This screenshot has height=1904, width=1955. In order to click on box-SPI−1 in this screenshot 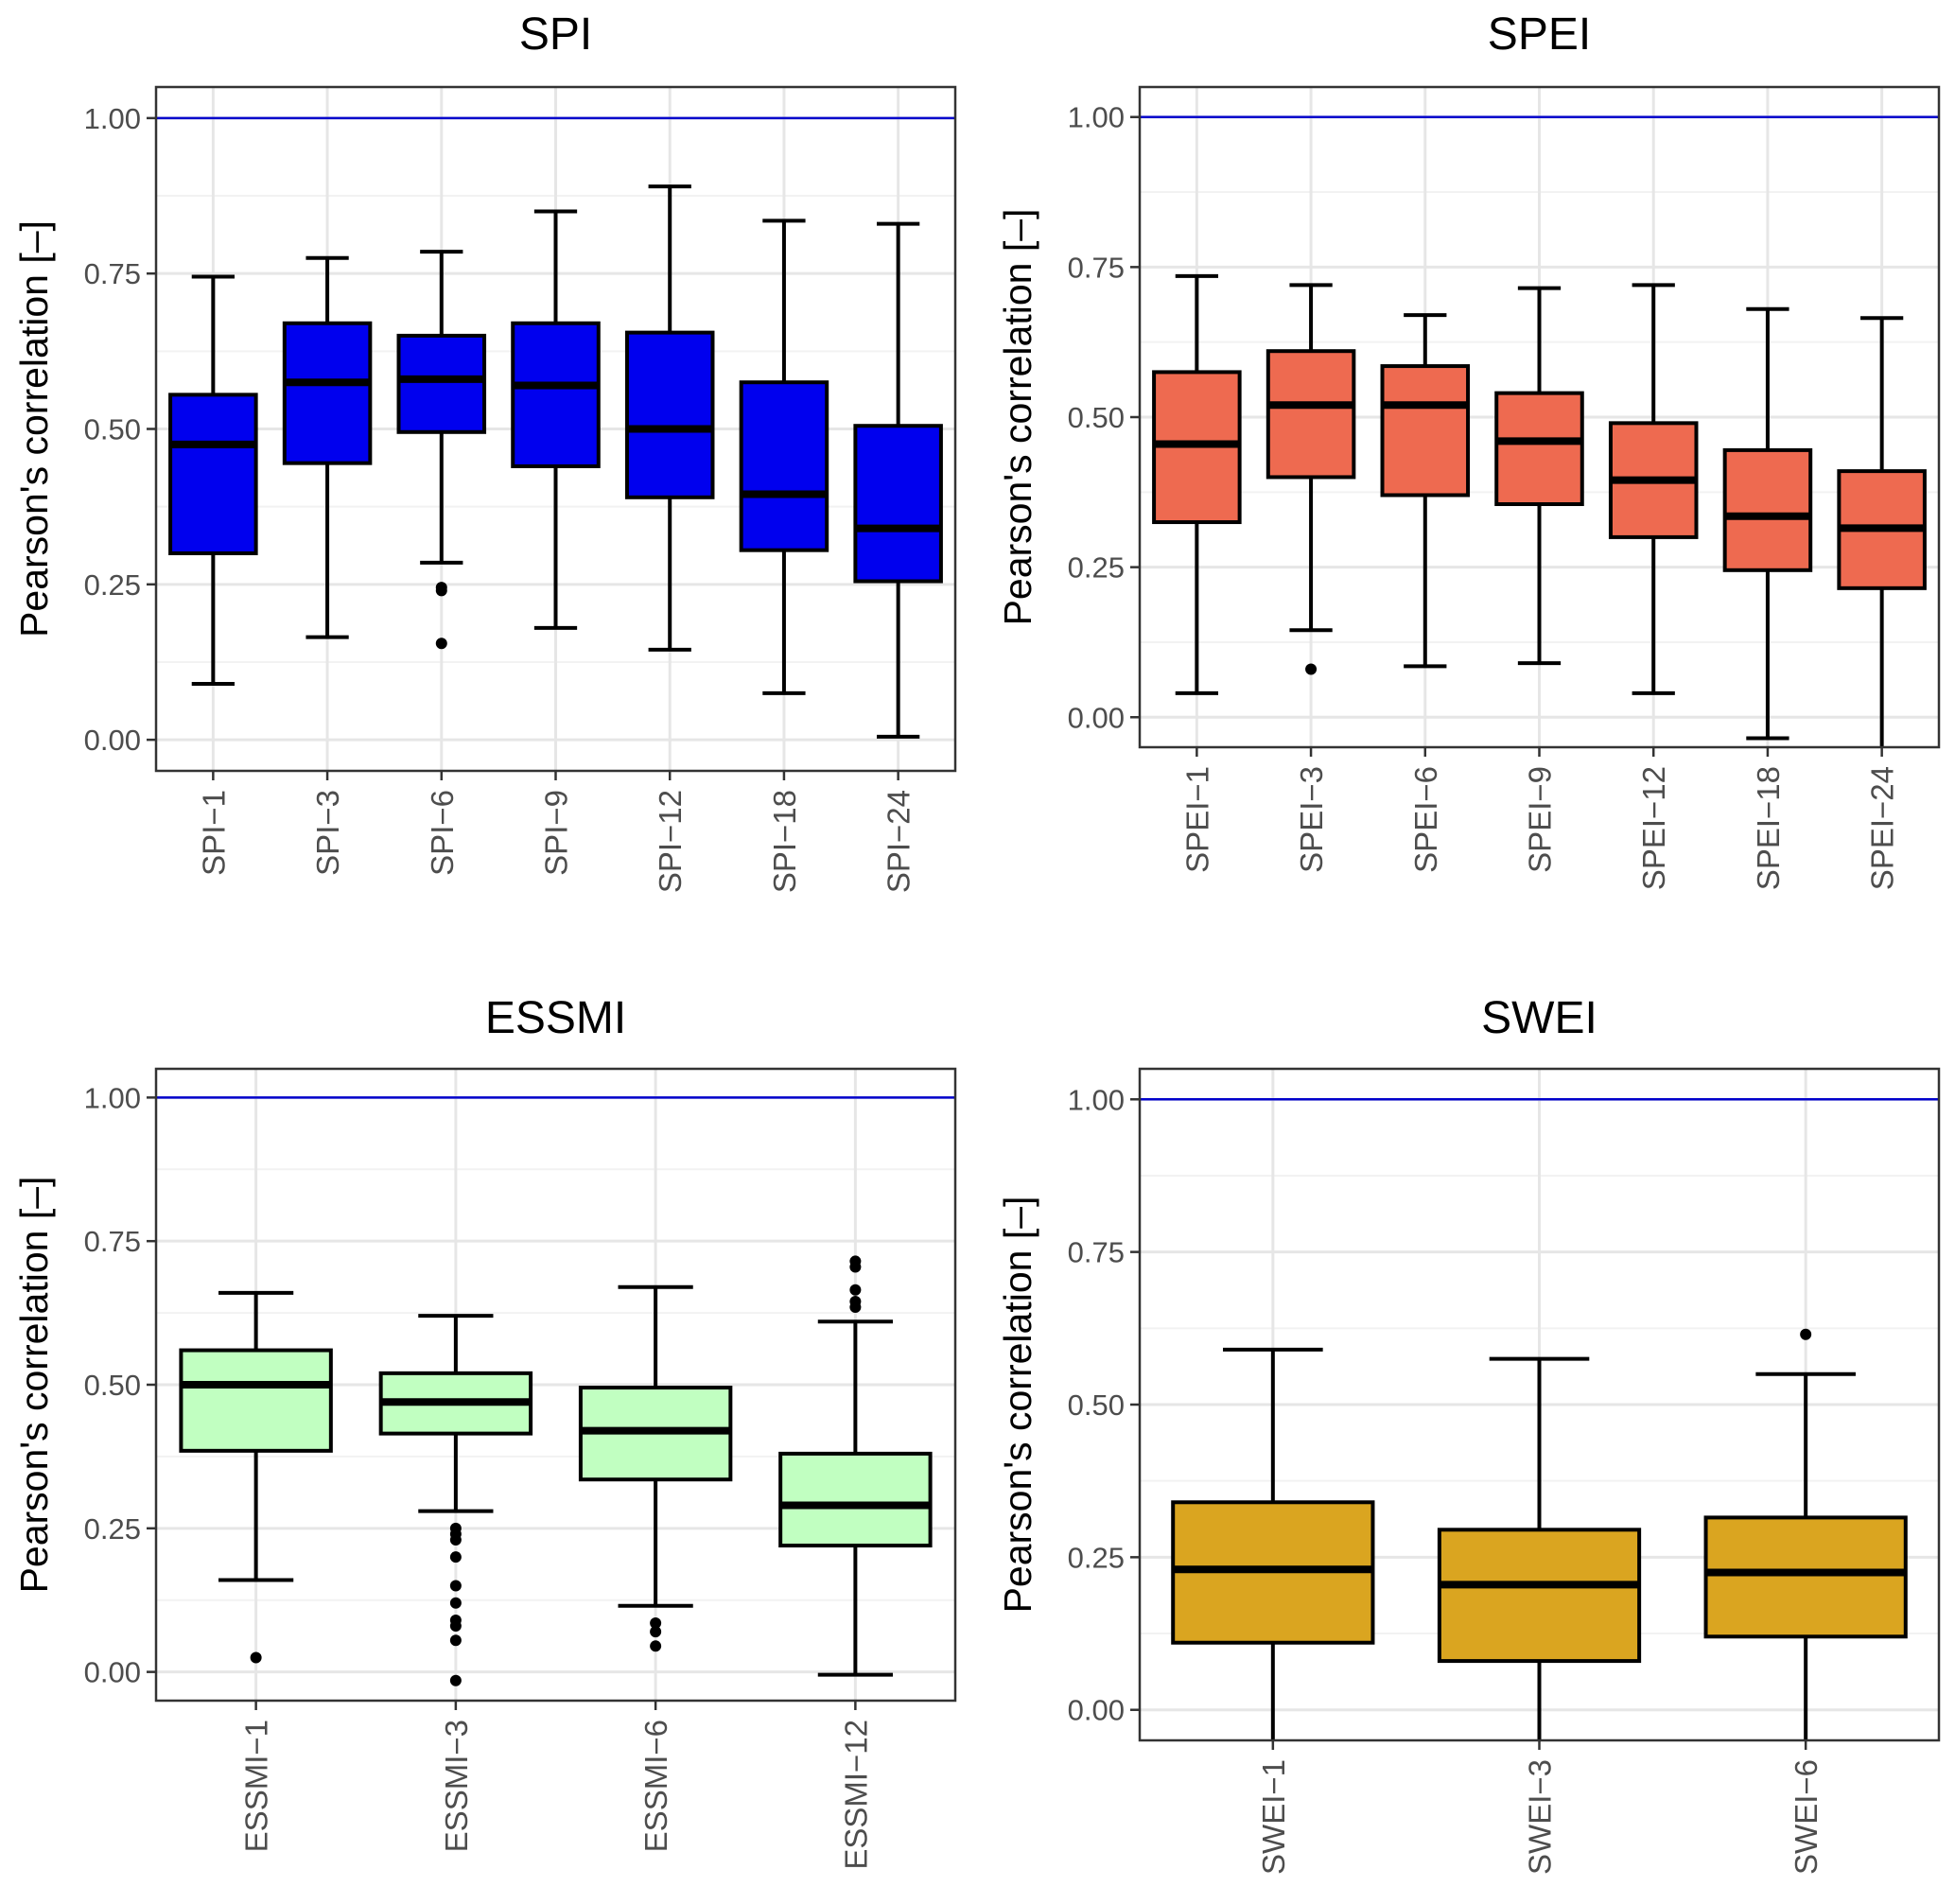, I will do `click(213, 480)`.